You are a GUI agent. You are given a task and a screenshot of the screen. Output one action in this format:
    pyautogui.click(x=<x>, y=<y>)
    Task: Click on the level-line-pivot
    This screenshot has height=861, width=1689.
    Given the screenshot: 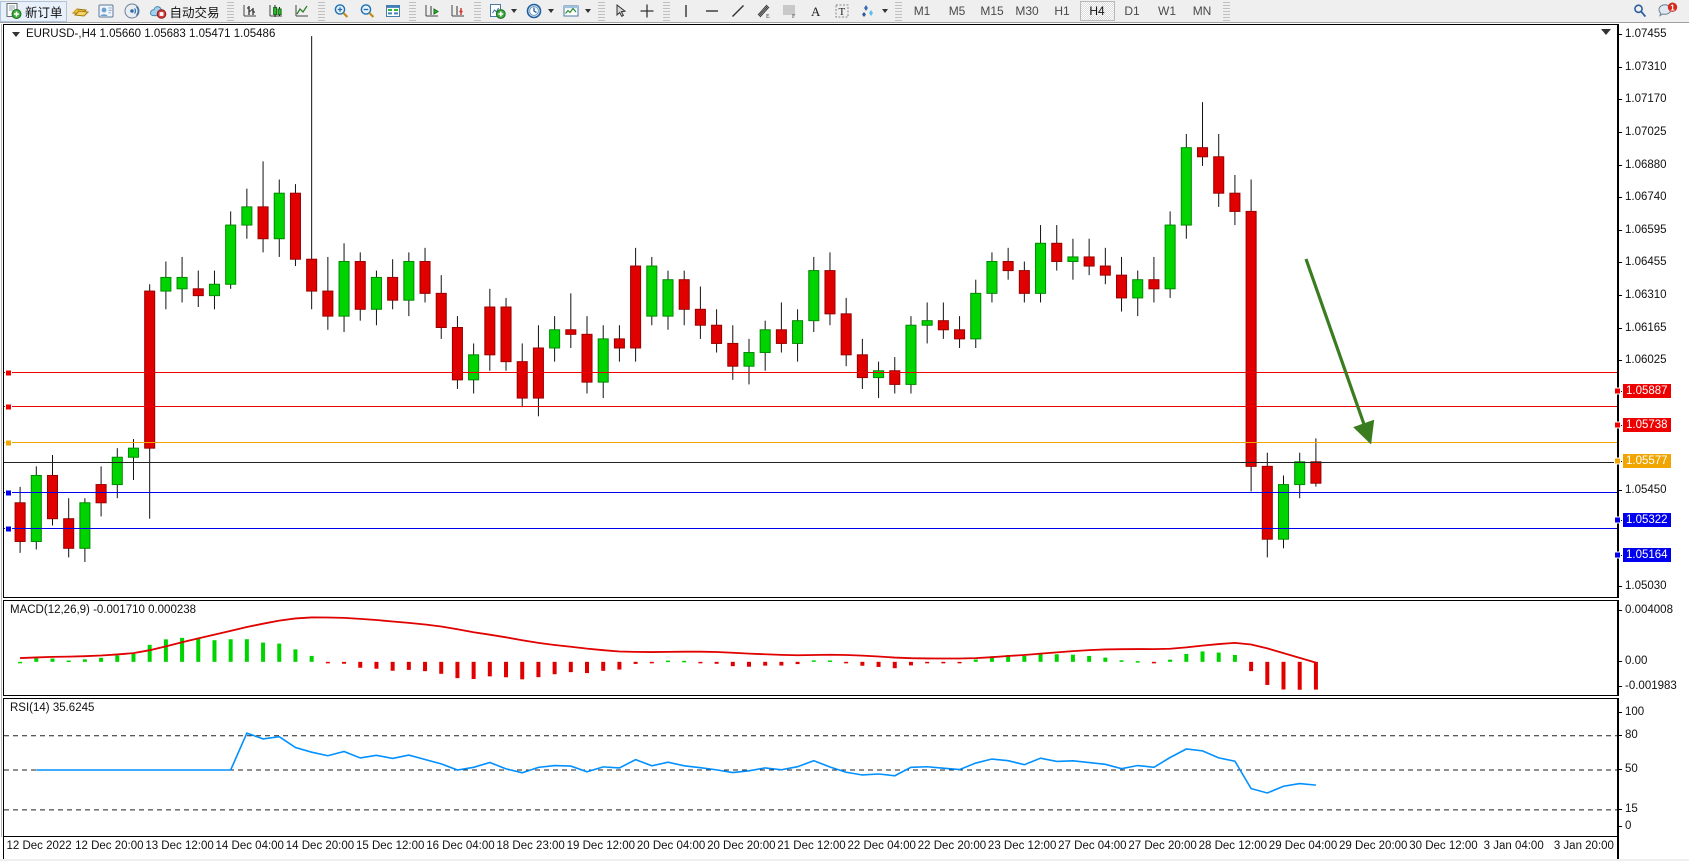 What is the action you would take?
    pyautogui.click(x=810, y=443)
    